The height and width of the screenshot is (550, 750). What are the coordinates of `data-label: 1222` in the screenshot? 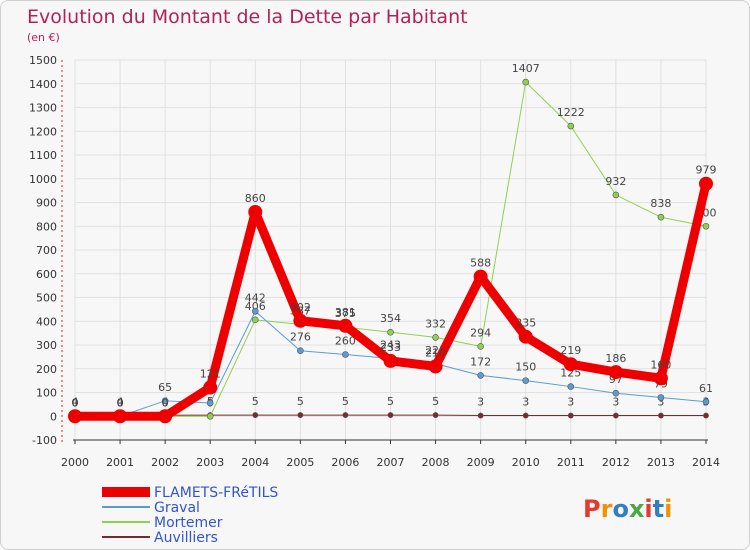 It's located at (571, 112).